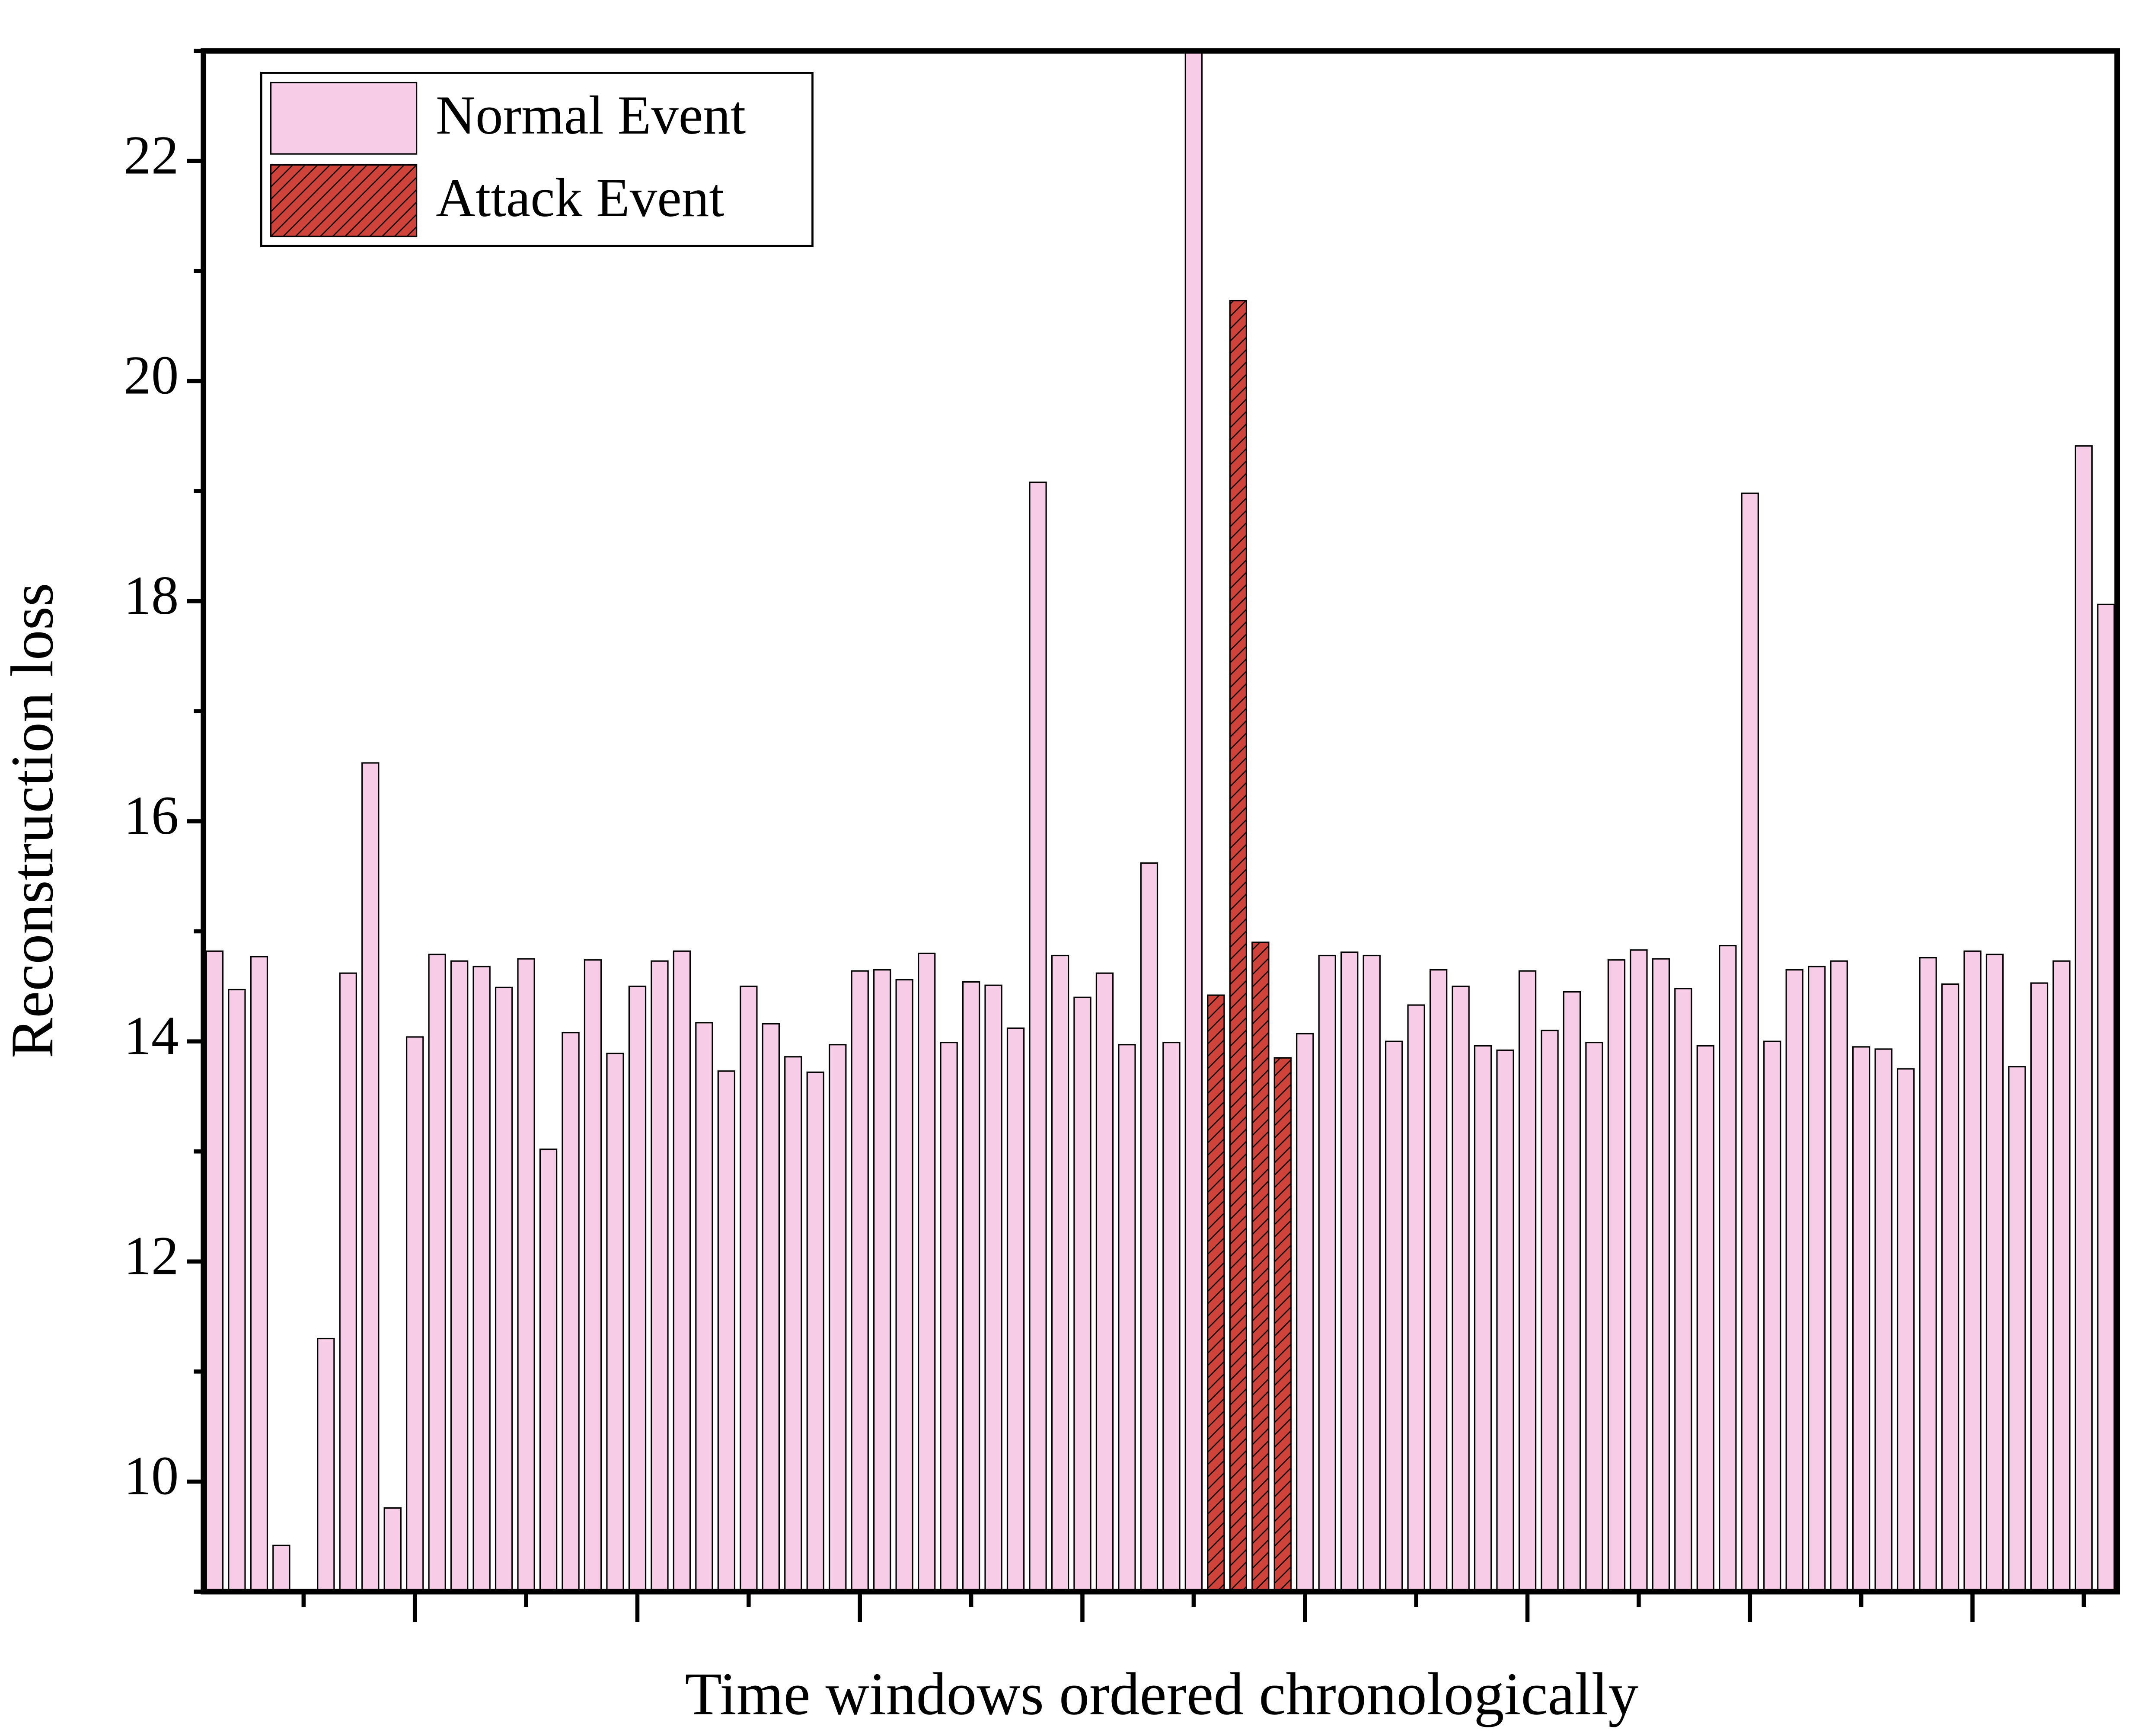 Image resolution: width=2135 pixels, height=1736 pixels. I want to click on y-tick-label: 12, so click(151, 1255).